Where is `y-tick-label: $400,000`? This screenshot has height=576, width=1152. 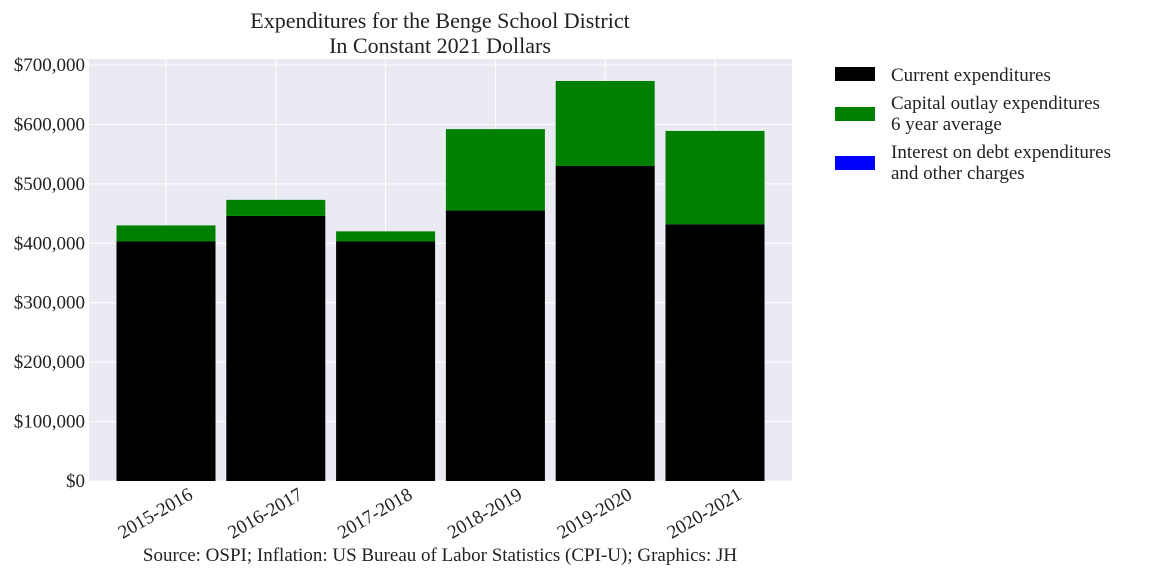 y-tick-label: $400,000 is located at coordinates (49, 243).